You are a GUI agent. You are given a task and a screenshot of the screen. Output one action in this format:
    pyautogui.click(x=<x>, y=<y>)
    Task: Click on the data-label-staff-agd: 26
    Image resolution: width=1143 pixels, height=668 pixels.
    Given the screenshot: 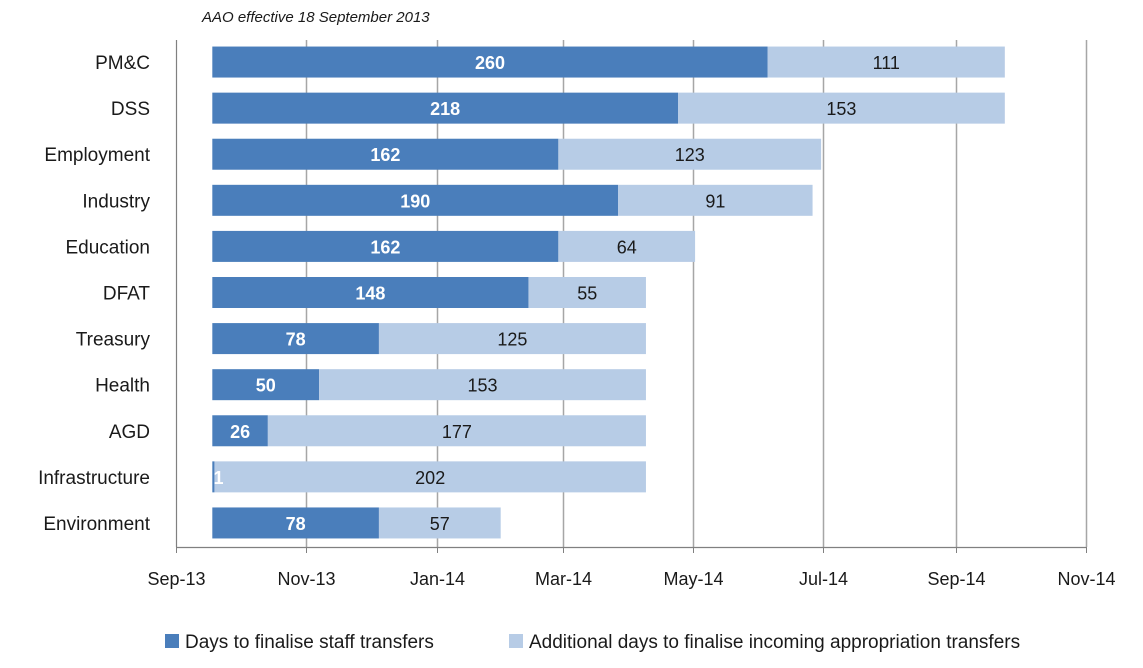 What is the action you would take?
    pyautogui.click(x=240, y=432)
    